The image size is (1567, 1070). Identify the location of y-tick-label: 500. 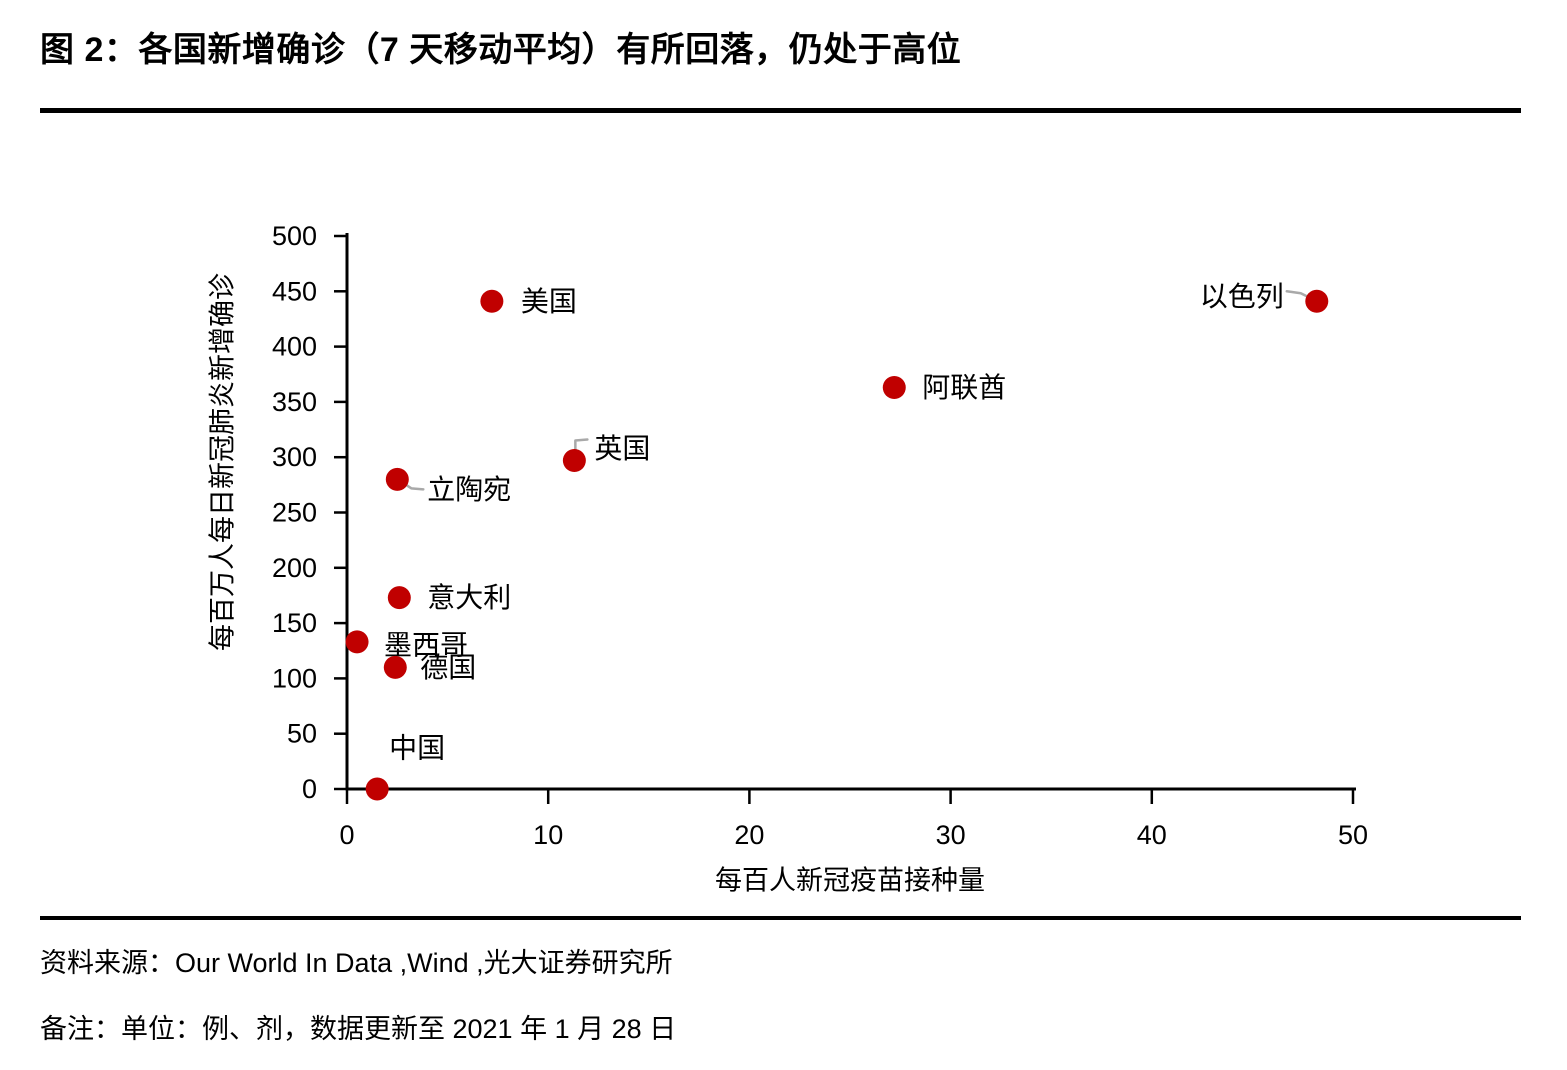
(294, 236).